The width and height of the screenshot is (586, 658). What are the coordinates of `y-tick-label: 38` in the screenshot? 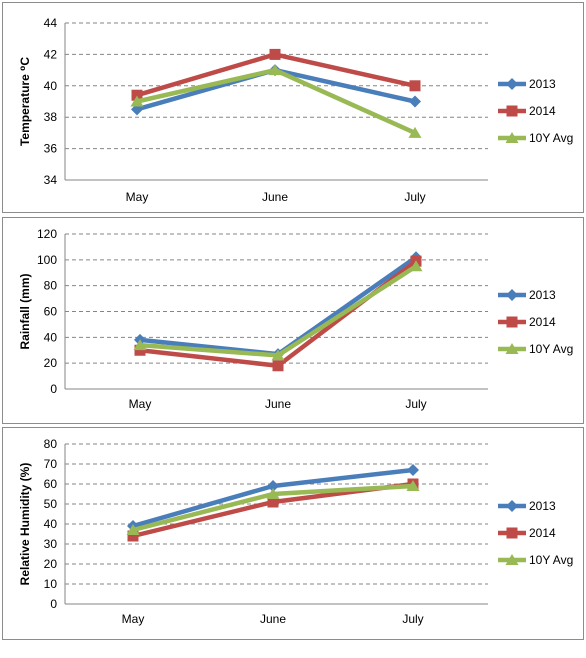 It's located at (51, 117).